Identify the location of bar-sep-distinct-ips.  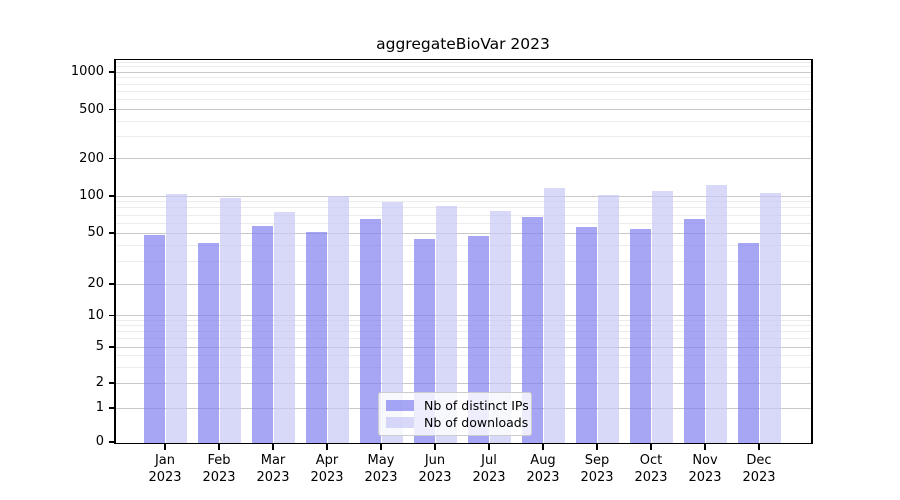
(586, 335).